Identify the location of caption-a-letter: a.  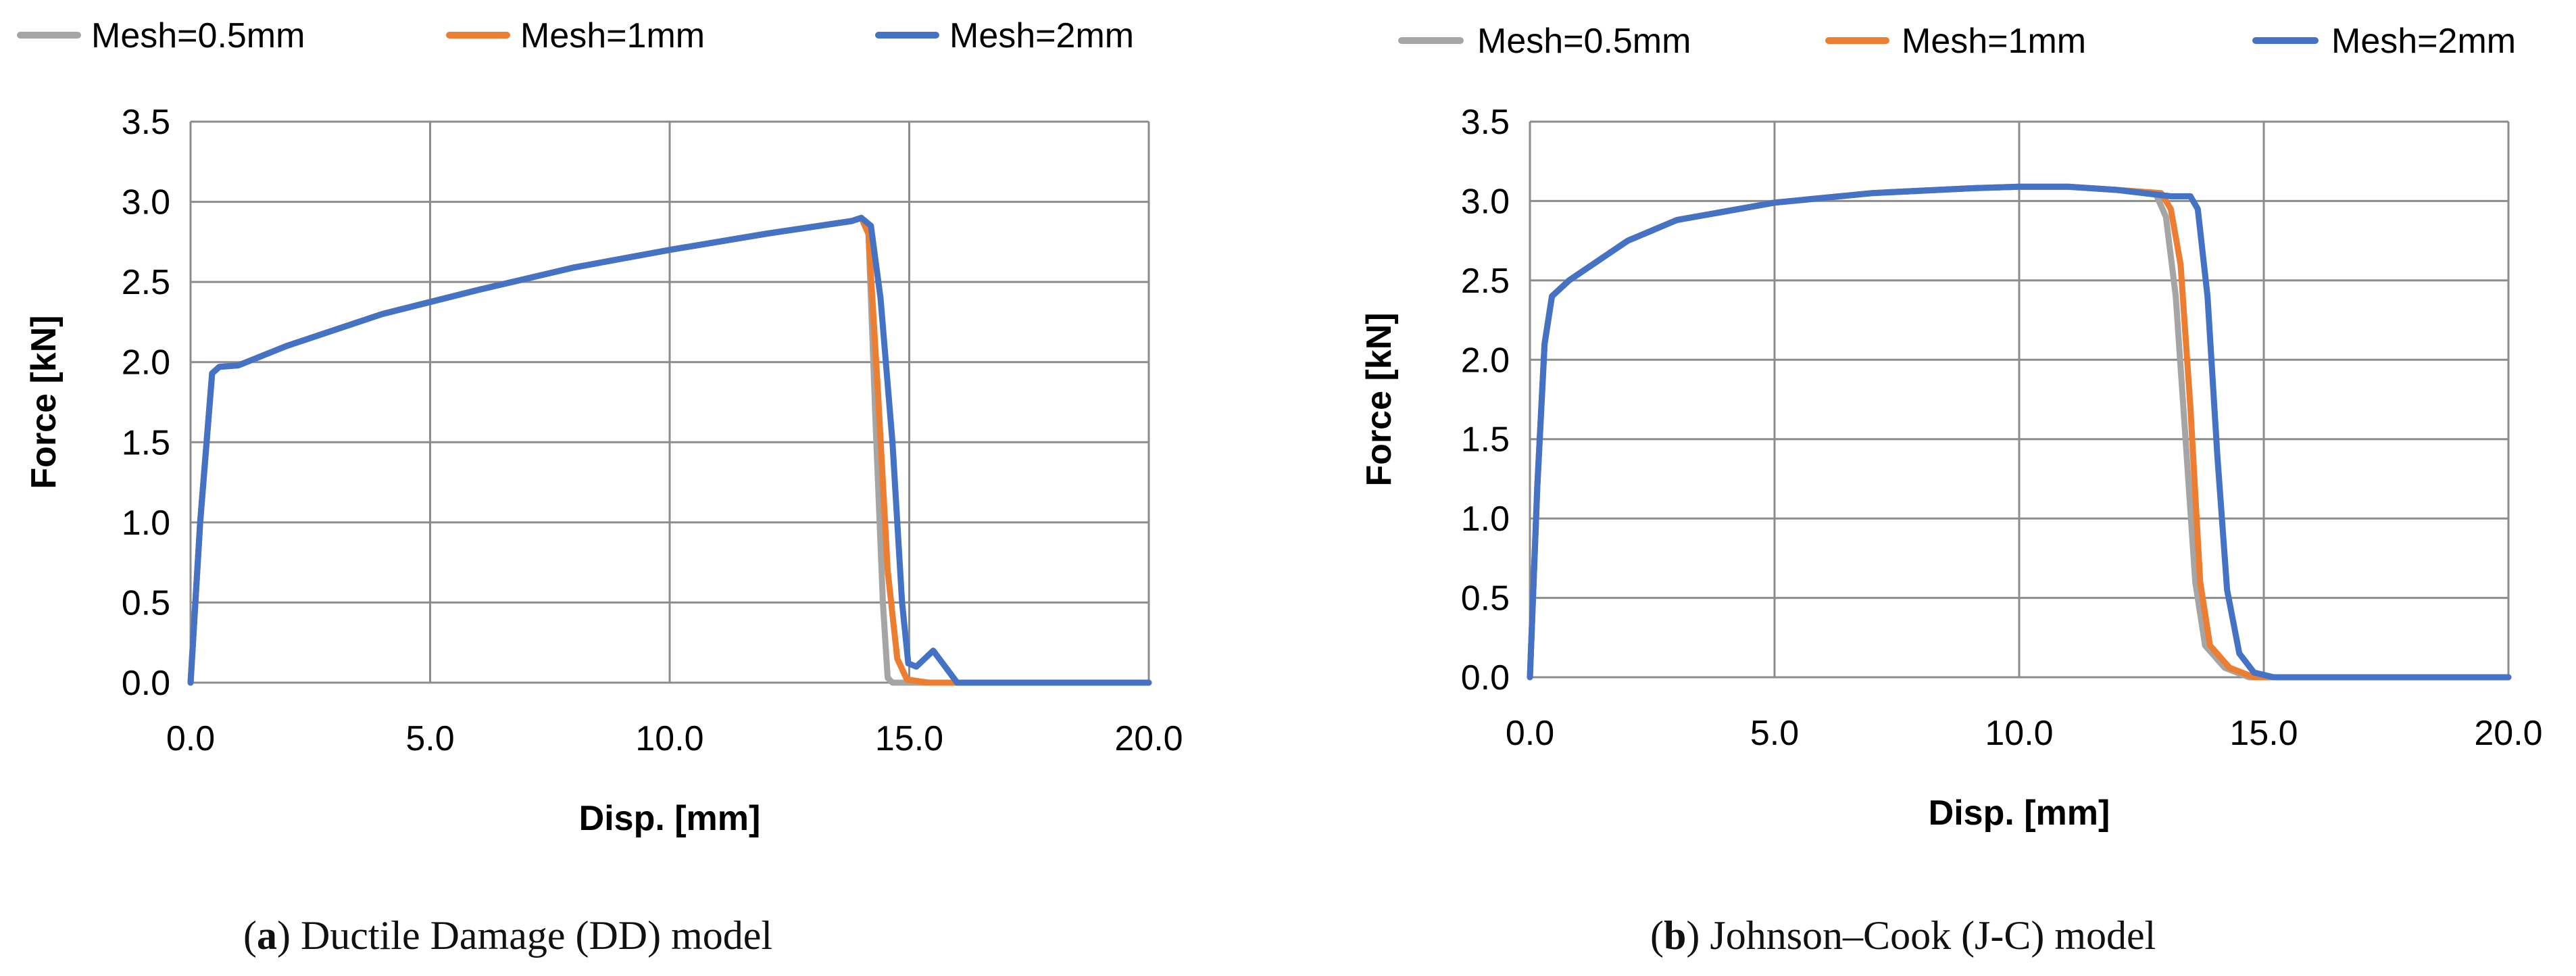
(267, 935).